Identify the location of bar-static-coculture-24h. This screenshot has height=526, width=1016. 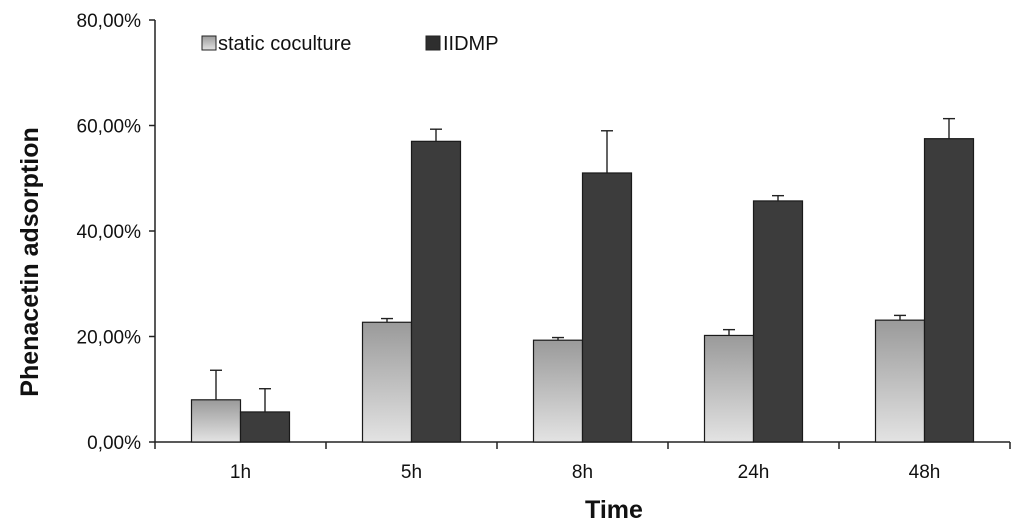
(729, 388).